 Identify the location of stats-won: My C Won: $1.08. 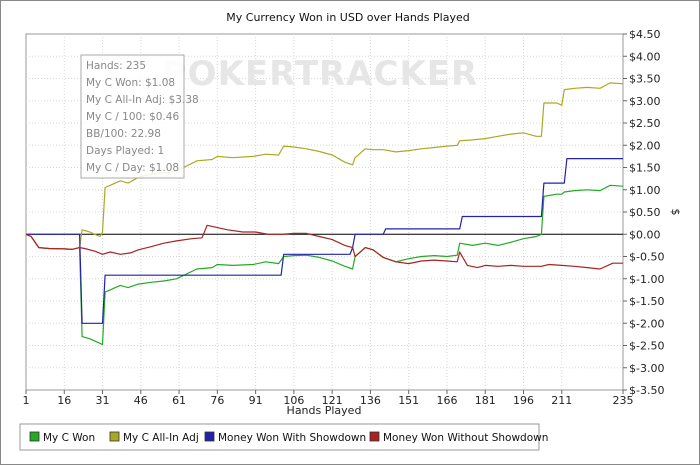
(130, 83).